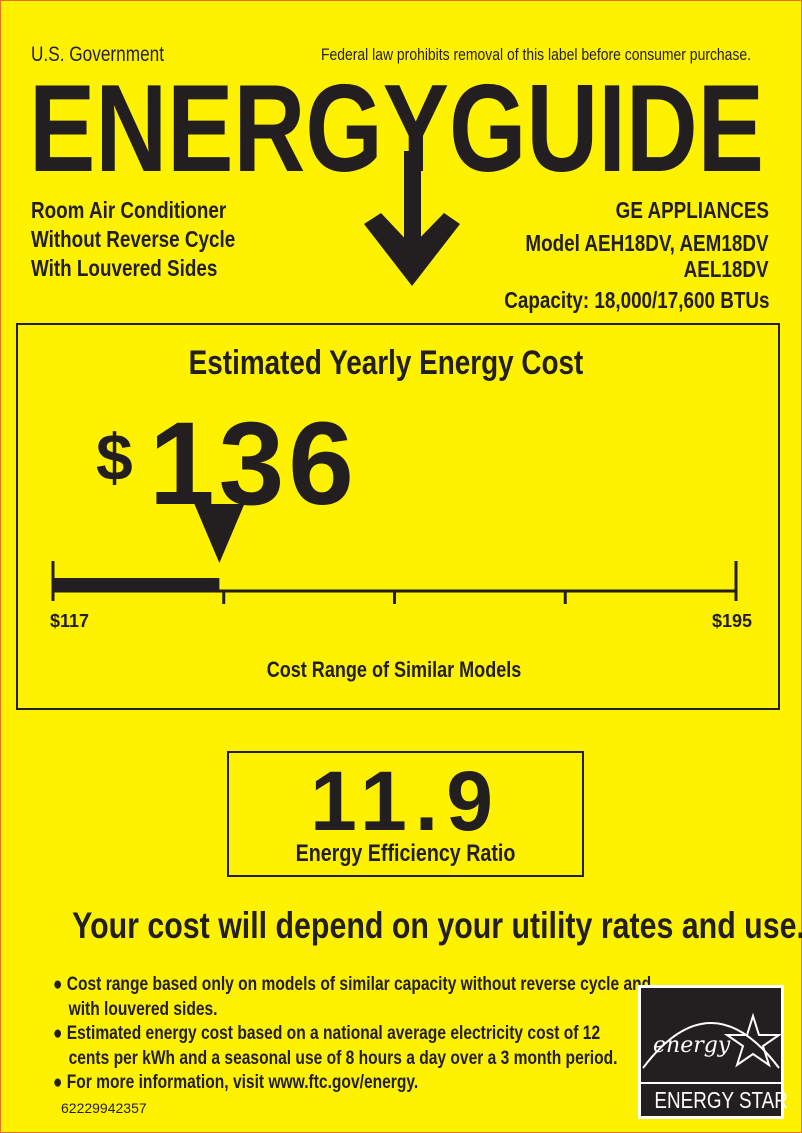 This screenshot has width=802, height=1133. I want to click on cost-bar, so click(136, 584).